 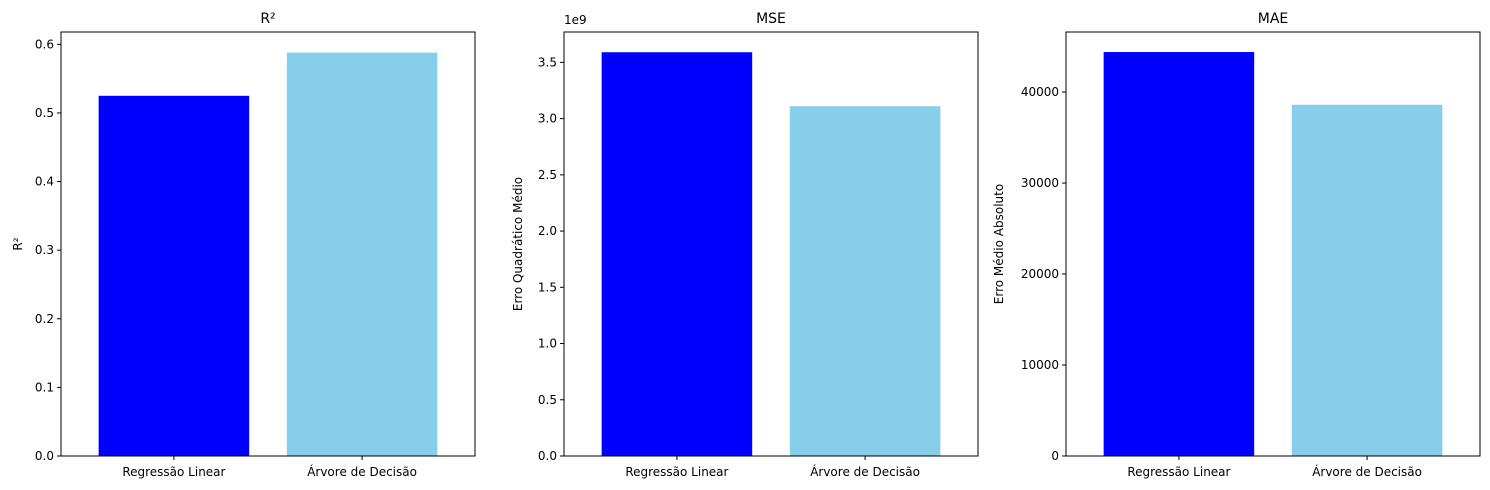 I want to click on panel-title: MSE, so click(x=771, y=19).